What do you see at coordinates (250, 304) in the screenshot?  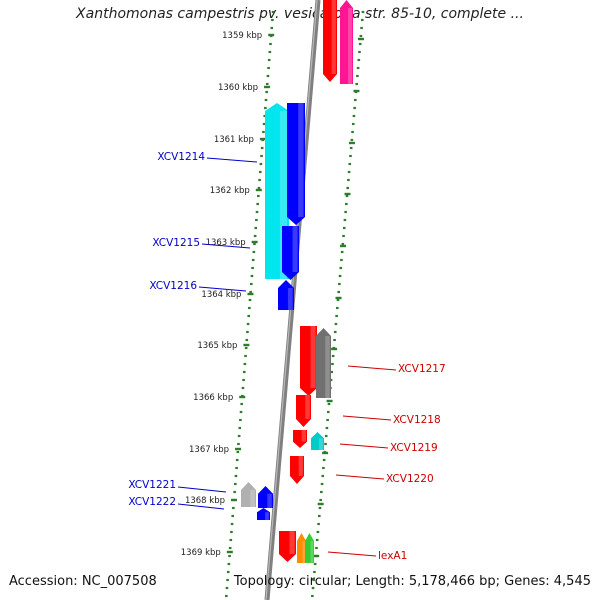 I see `left-tick-ring` at bounding box center [250, 304].